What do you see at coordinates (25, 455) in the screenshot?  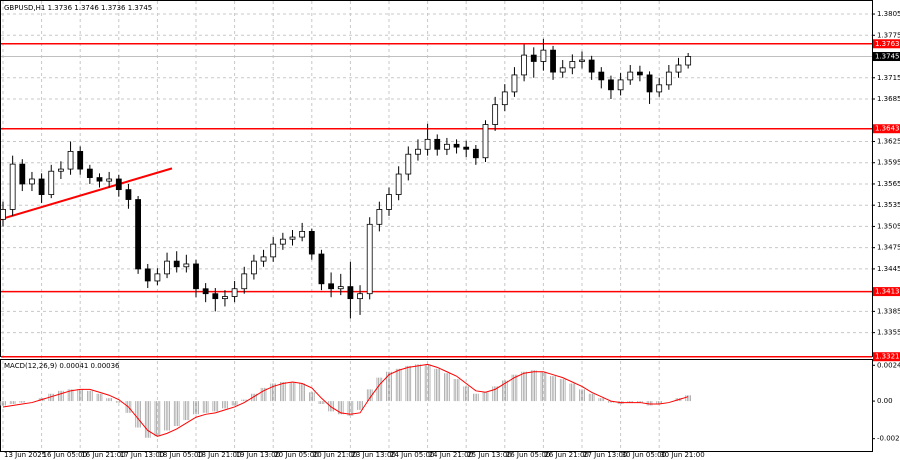 I see `x-tick-label: 13 Jun 2025` at bounding box center [25, 455].